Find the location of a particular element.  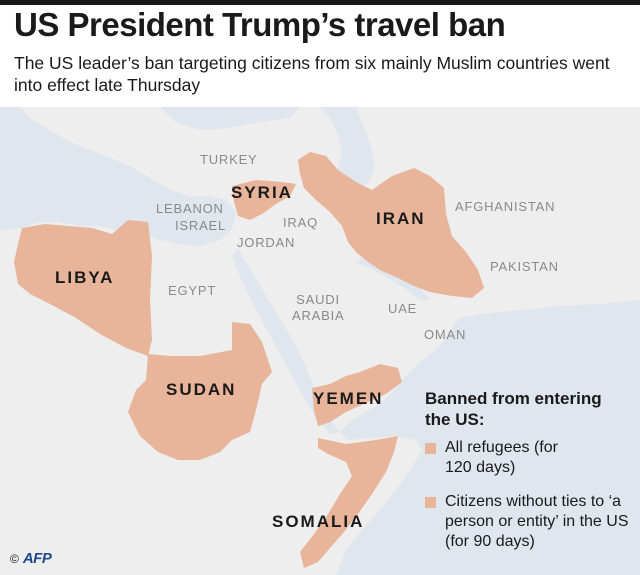

label-pakistan: PAKISTAN is located at coordinates (524, 266).